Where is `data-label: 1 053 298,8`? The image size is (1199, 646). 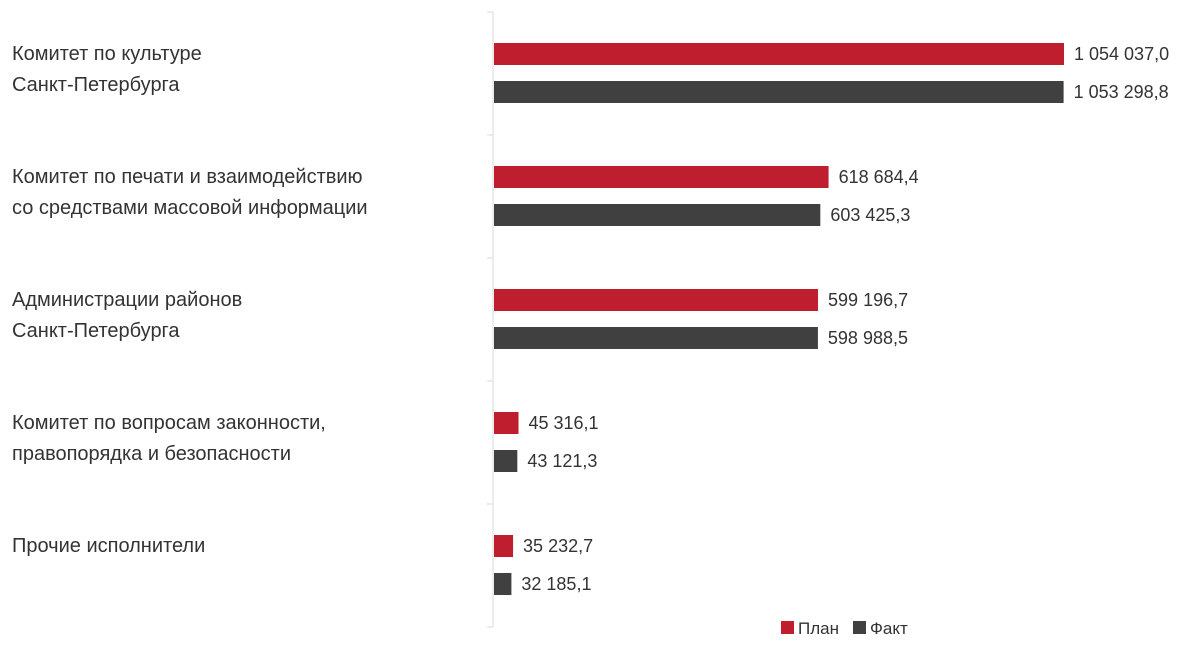
data-label: 1 053 298,8 is located at coordinates (1121, 92).